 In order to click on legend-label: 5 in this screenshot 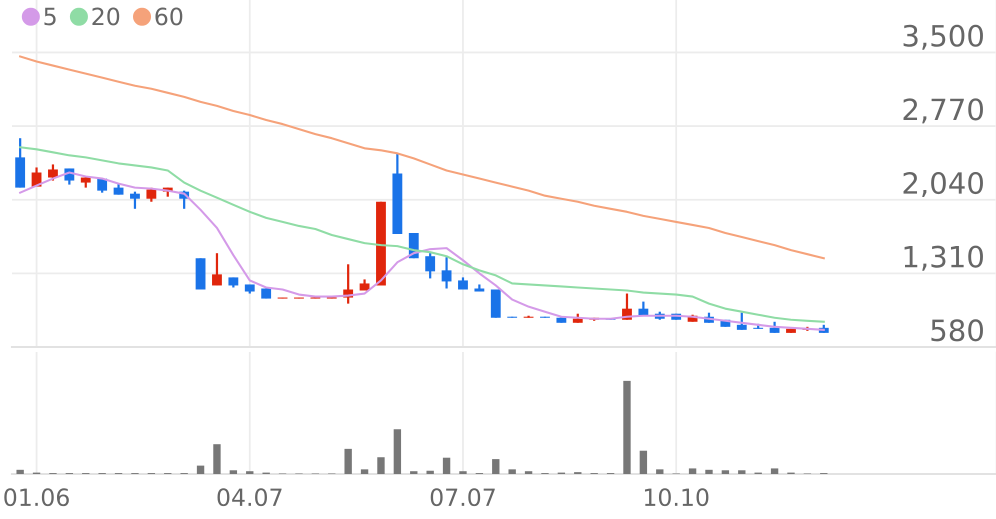, I will do `click(50, 17)`.